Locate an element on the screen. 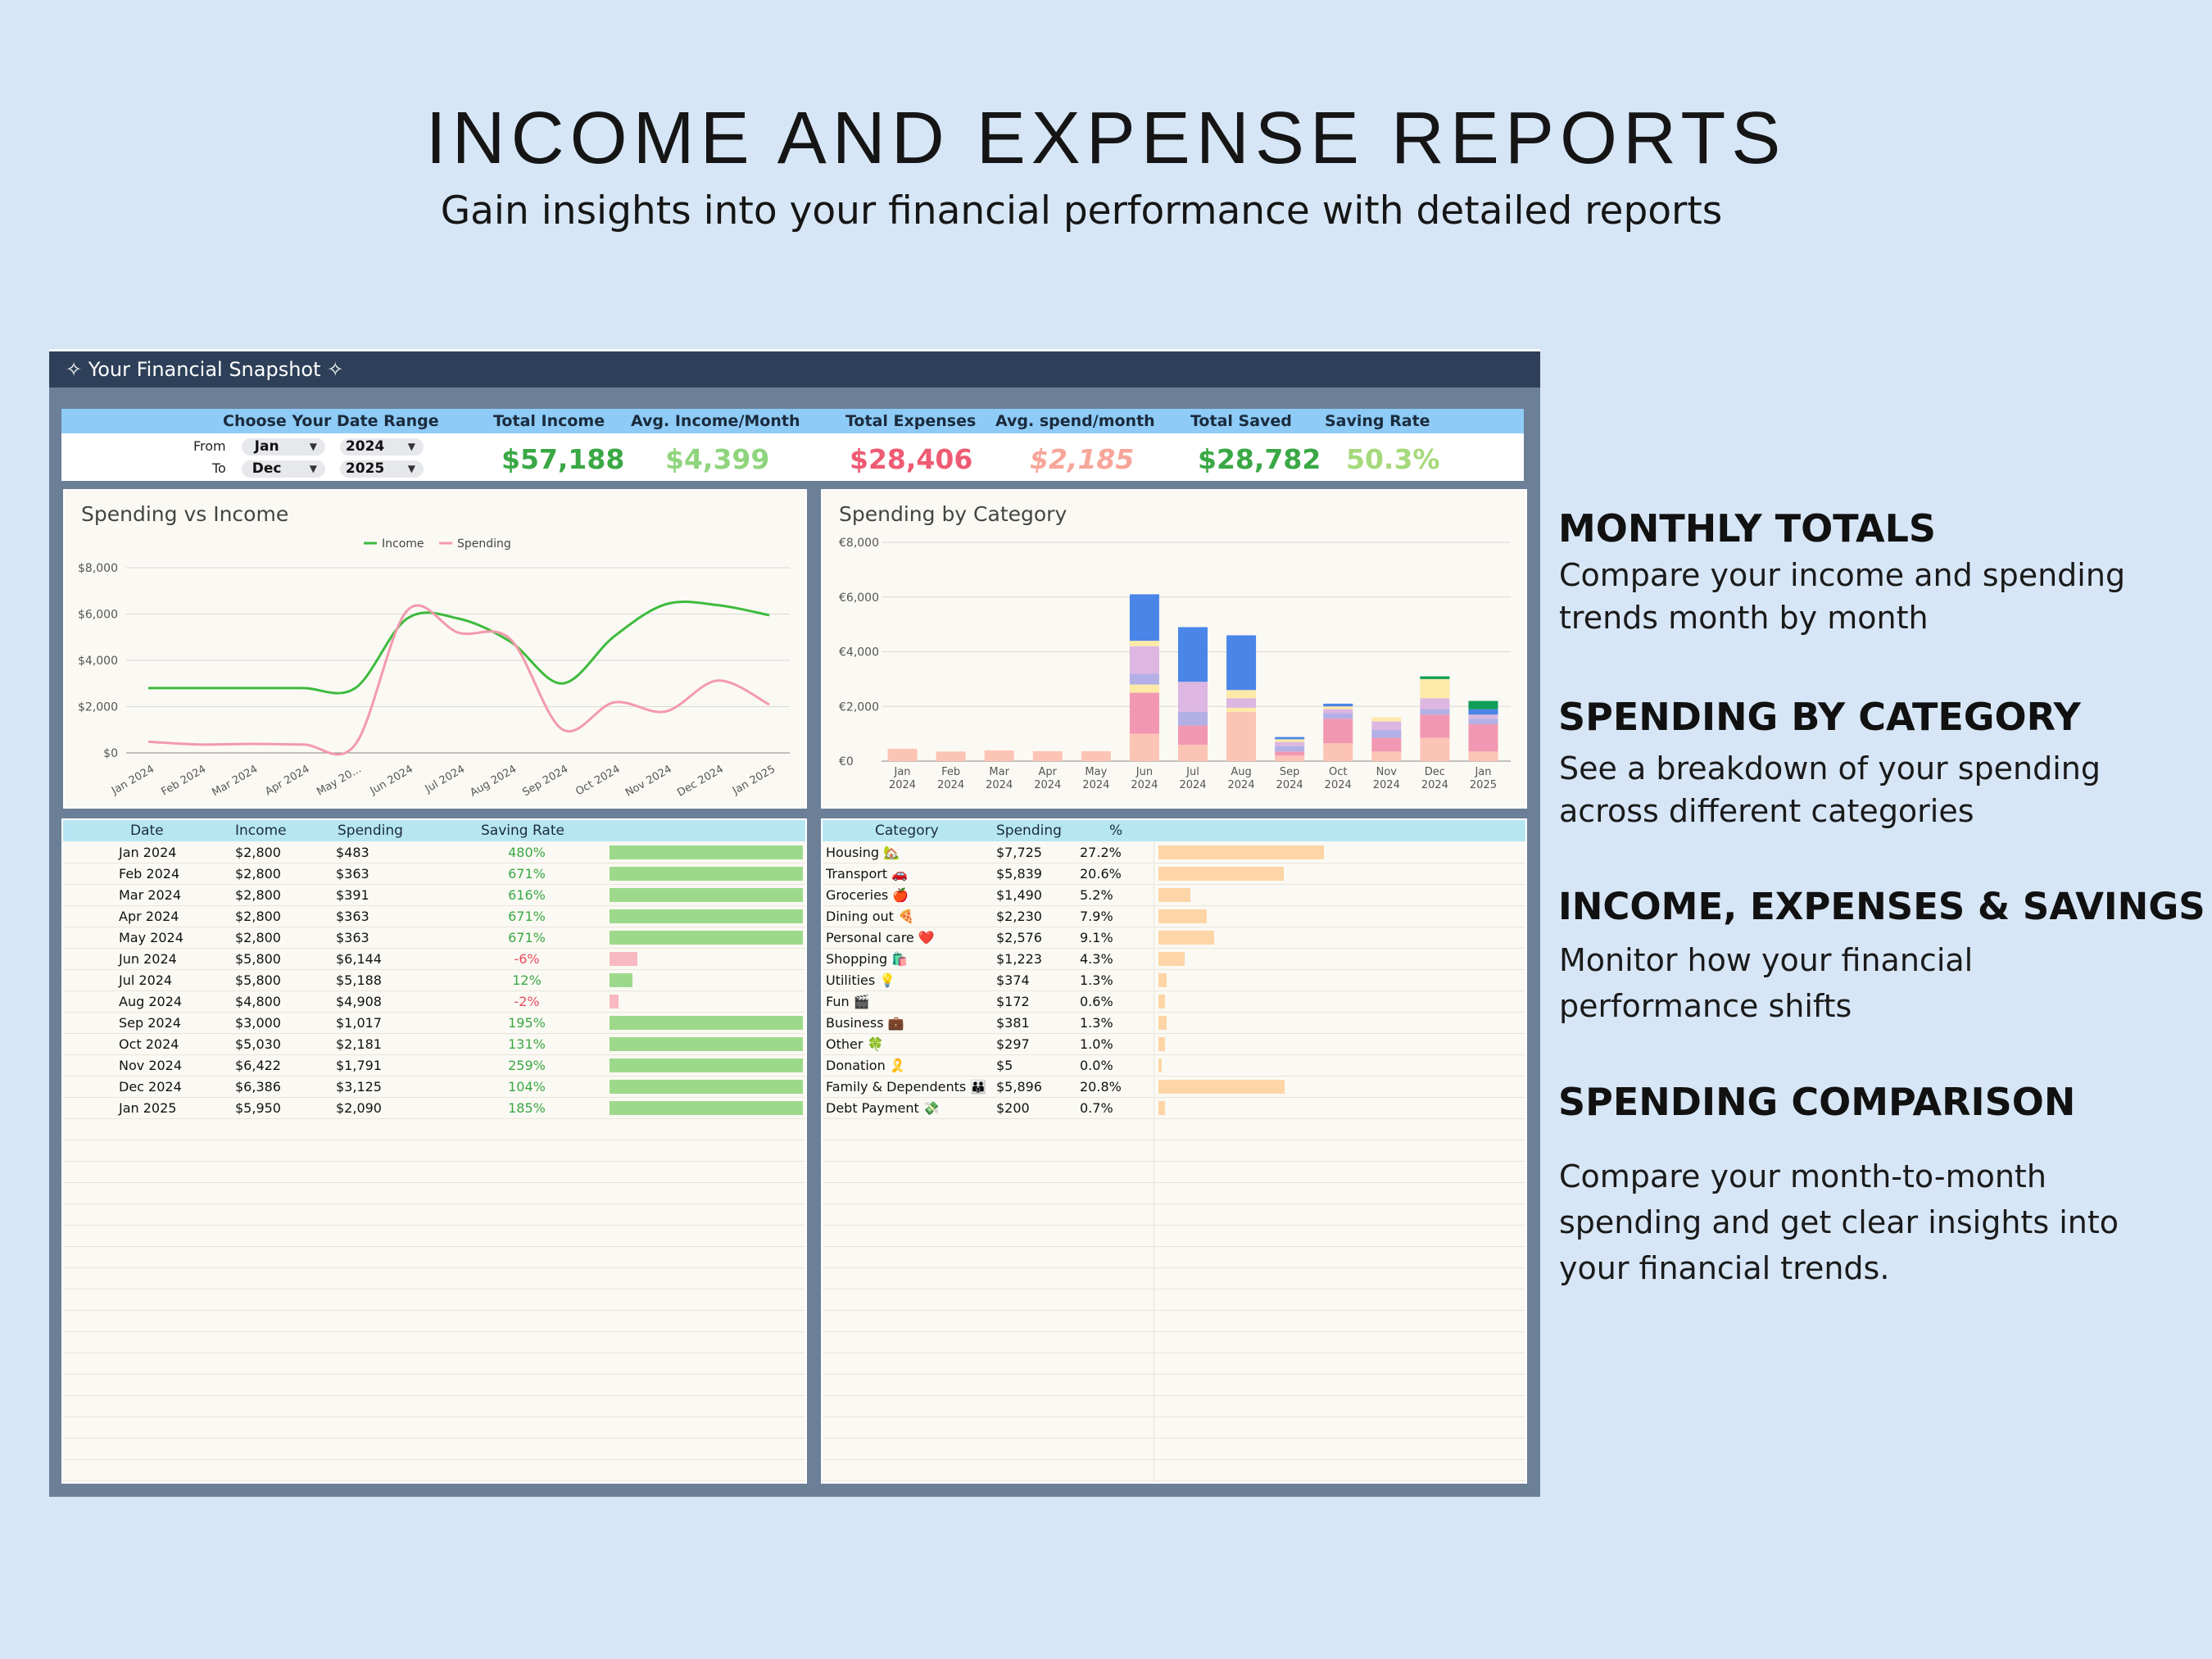 This screenshot has height=1659, width=2212. row-category: Fun 🎬 is located at coordinates (848, 1001).